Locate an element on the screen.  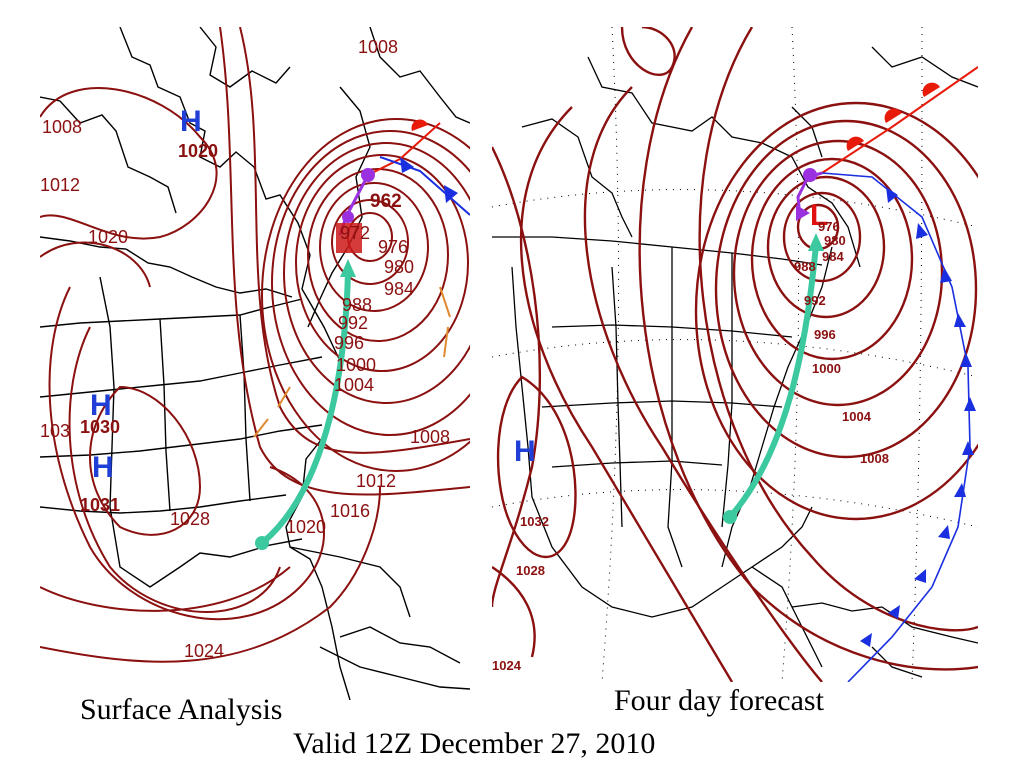
forecast-fronts is located at coordinates (887, 374).